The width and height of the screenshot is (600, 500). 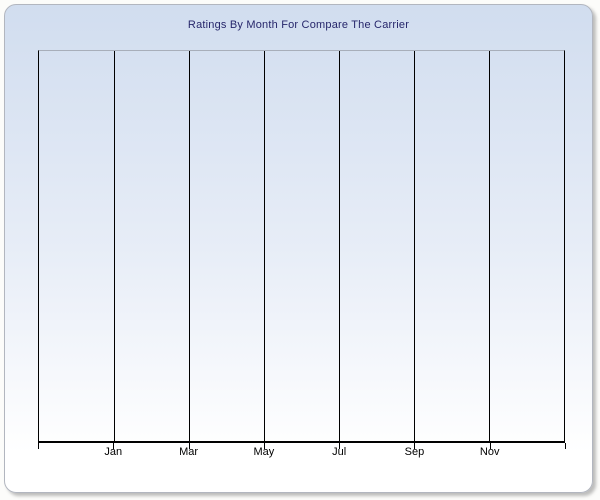 What do you see at coordinates (414, 452) in the screenshot?
I see `x-axis-tick-label: Sep` at bounding box center [414, 452].